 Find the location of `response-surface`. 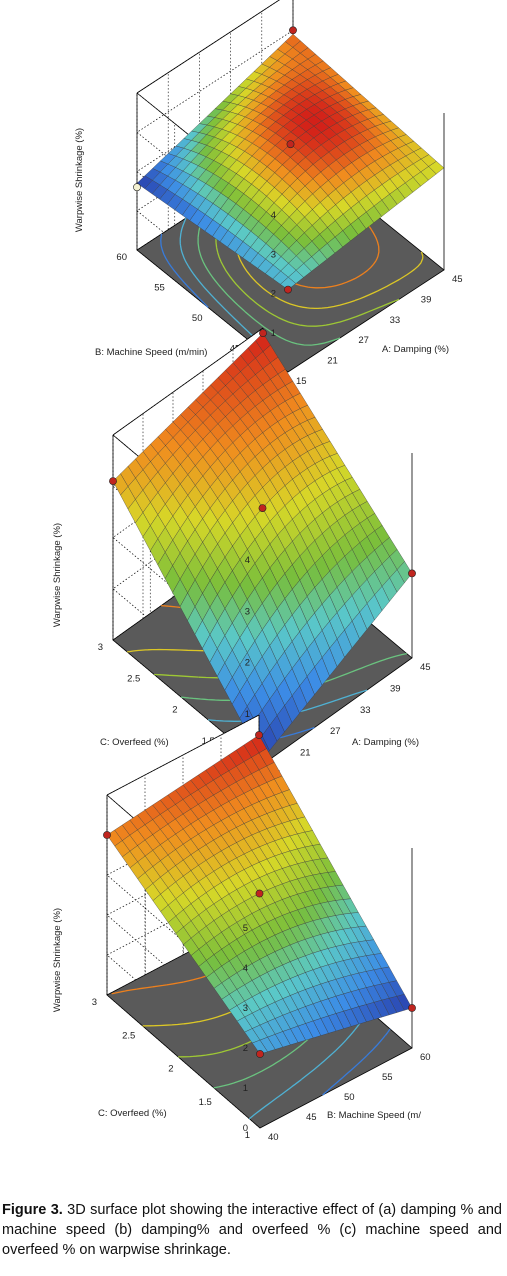

response-surface is located at coordinates (290, 161).